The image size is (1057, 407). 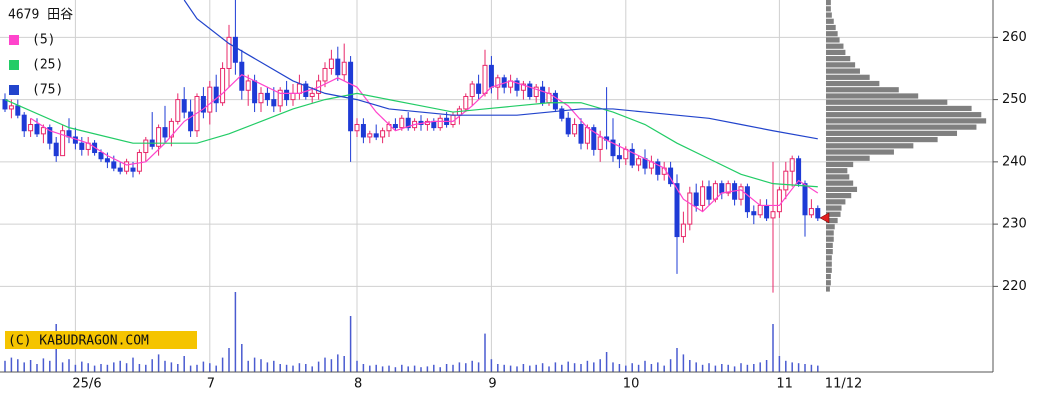 I want to click on x-tick-label: 25/6, so click(x=86, y=384).